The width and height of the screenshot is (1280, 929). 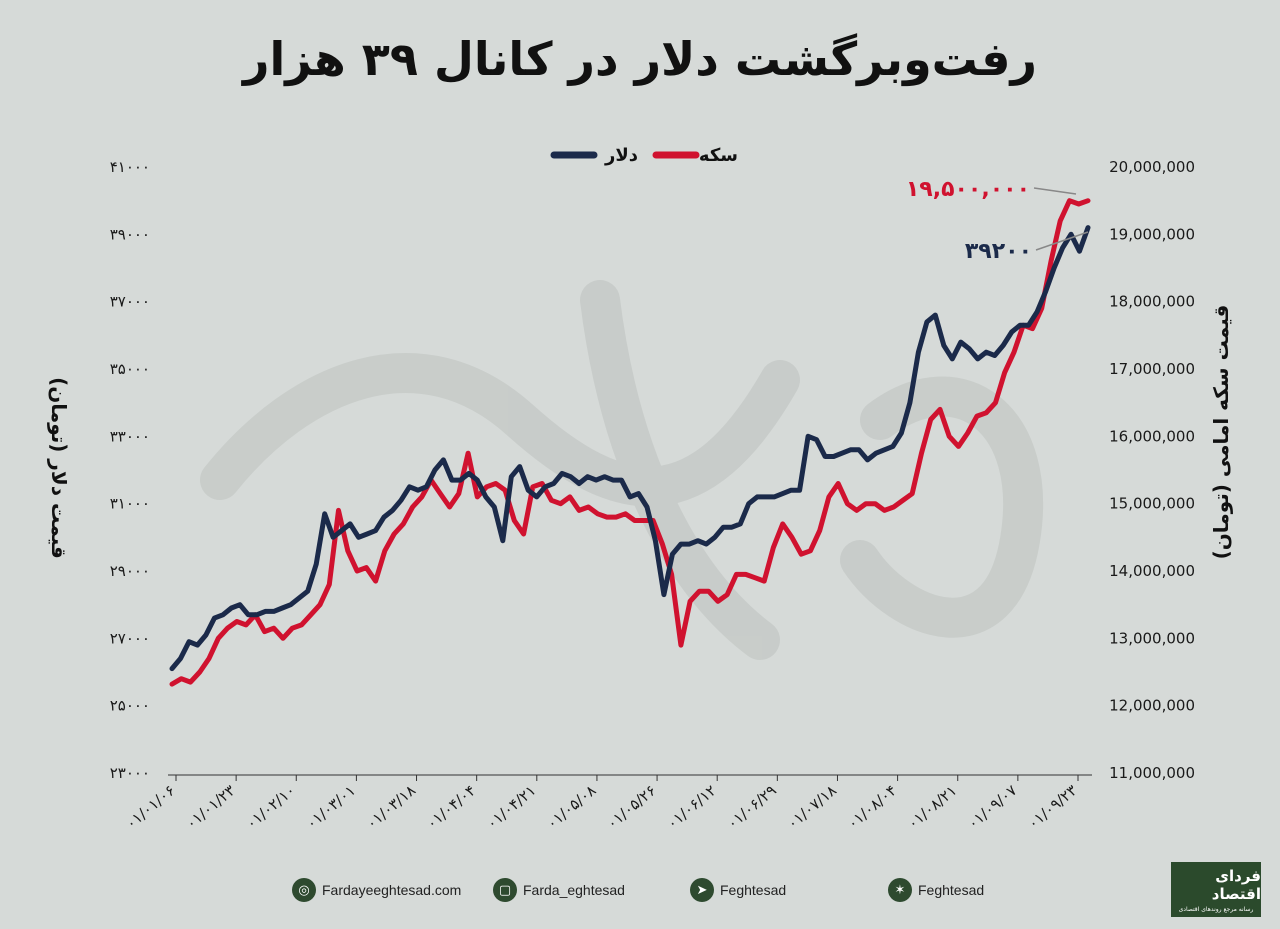 I want to click on right-tick-label: 17,000,000, so click(x=1152, y=369).